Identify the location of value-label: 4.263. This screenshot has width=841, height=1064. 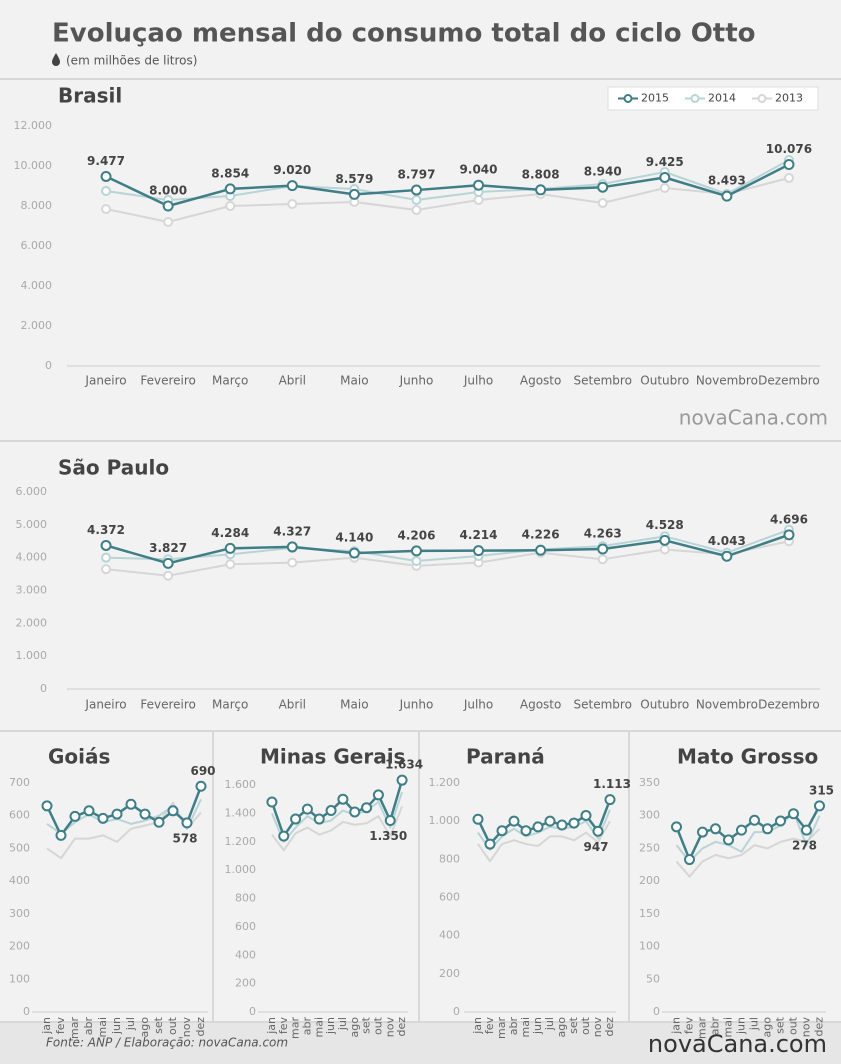
(603, 534).